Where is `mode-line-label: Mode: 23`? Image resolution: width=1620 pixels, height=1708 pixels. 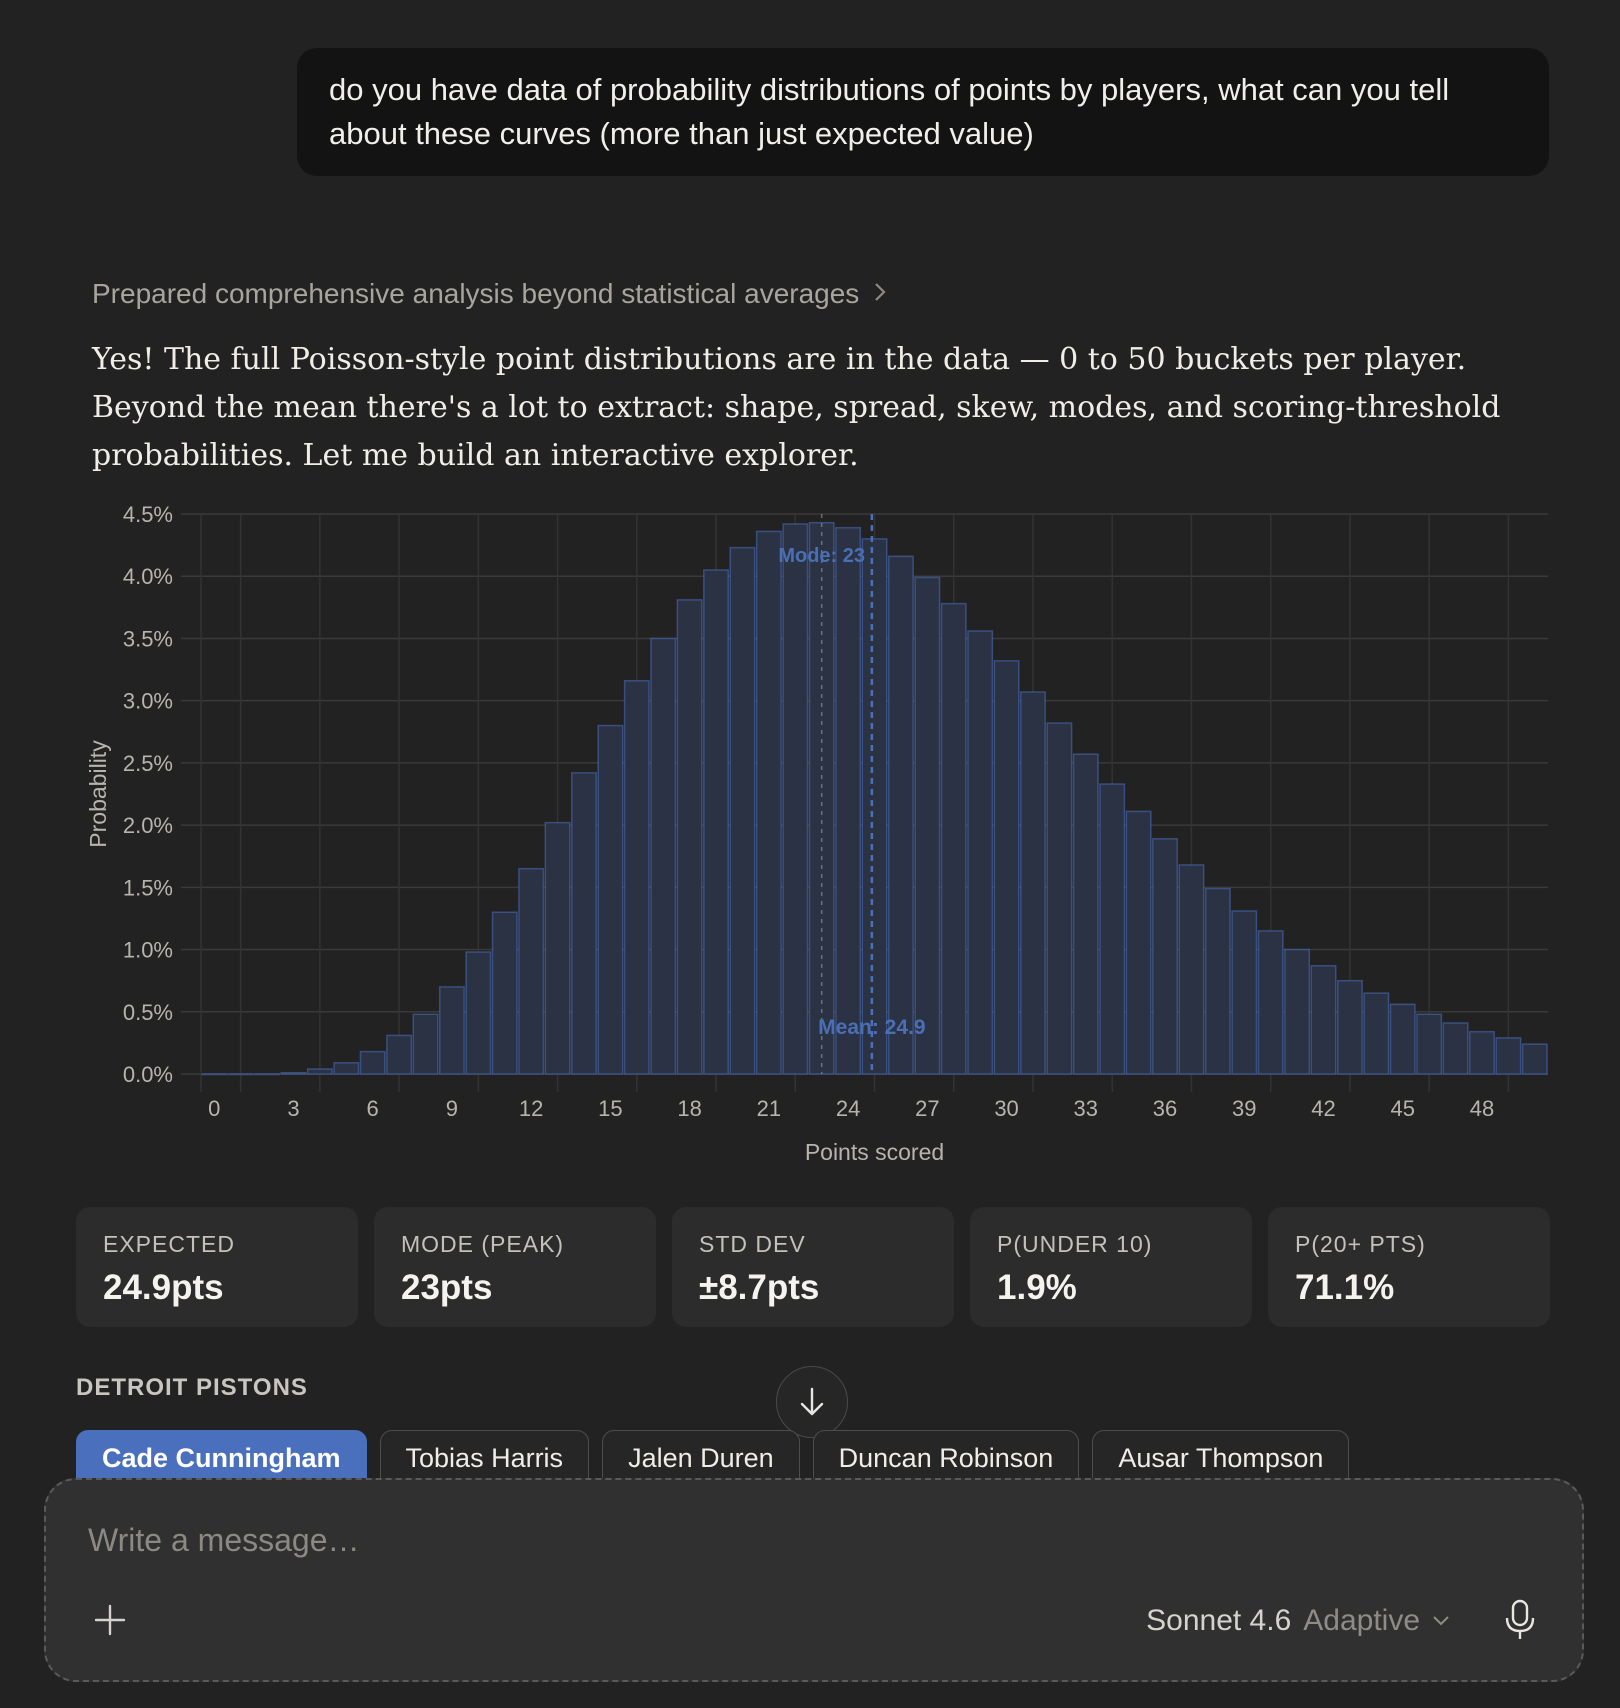
mode-line-label: Mode: 23 is located at coordinates (821, 556).